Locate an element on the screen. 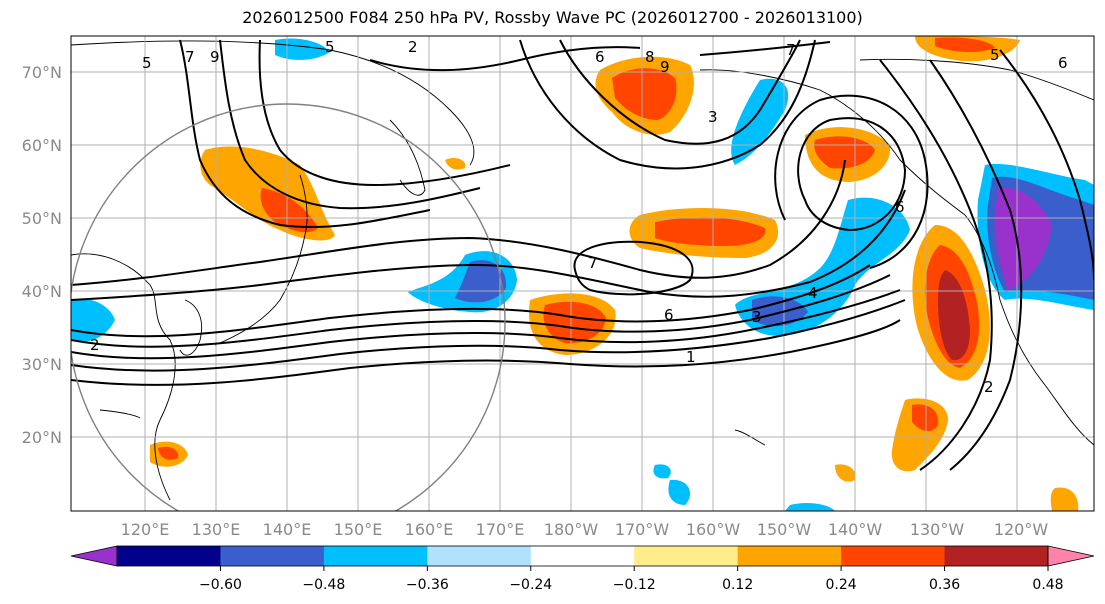  coast-korea is located at coordinates (191, 327).